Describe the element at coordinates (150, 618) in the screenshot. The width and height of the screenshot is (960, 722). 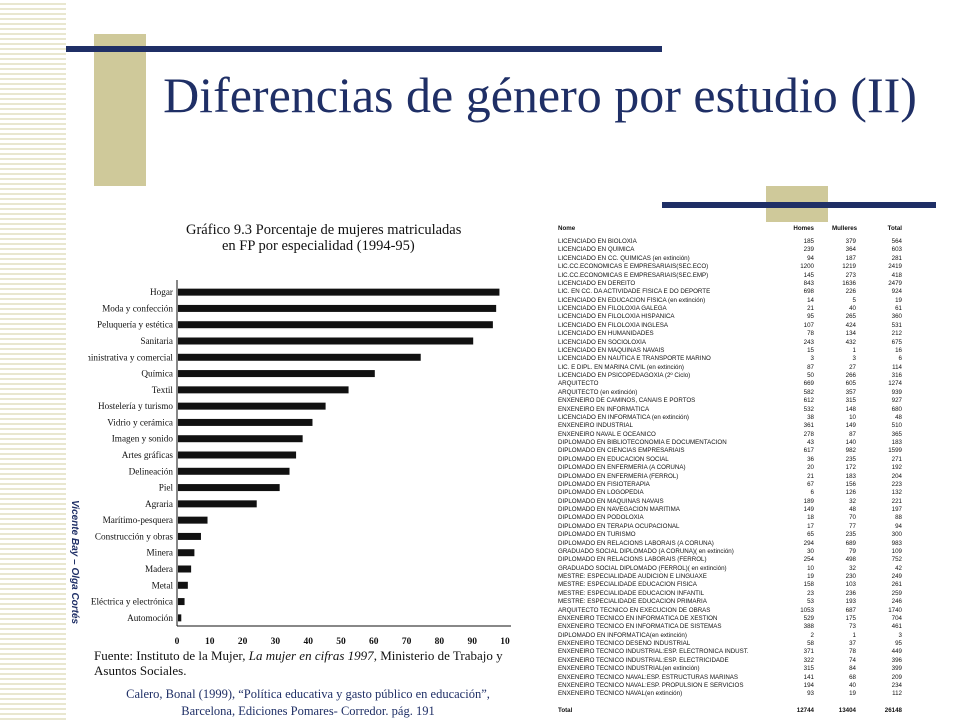
I see `category-label: Automoción` at that location.